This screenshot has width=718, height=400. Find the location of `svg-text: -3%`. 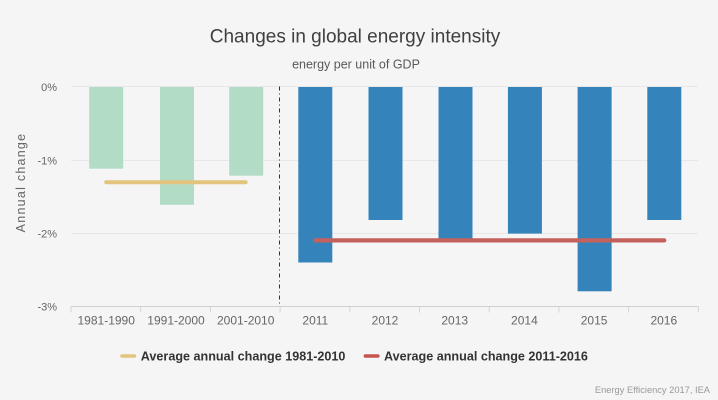

svg-text: -3% is located at coordinates (47, 307).